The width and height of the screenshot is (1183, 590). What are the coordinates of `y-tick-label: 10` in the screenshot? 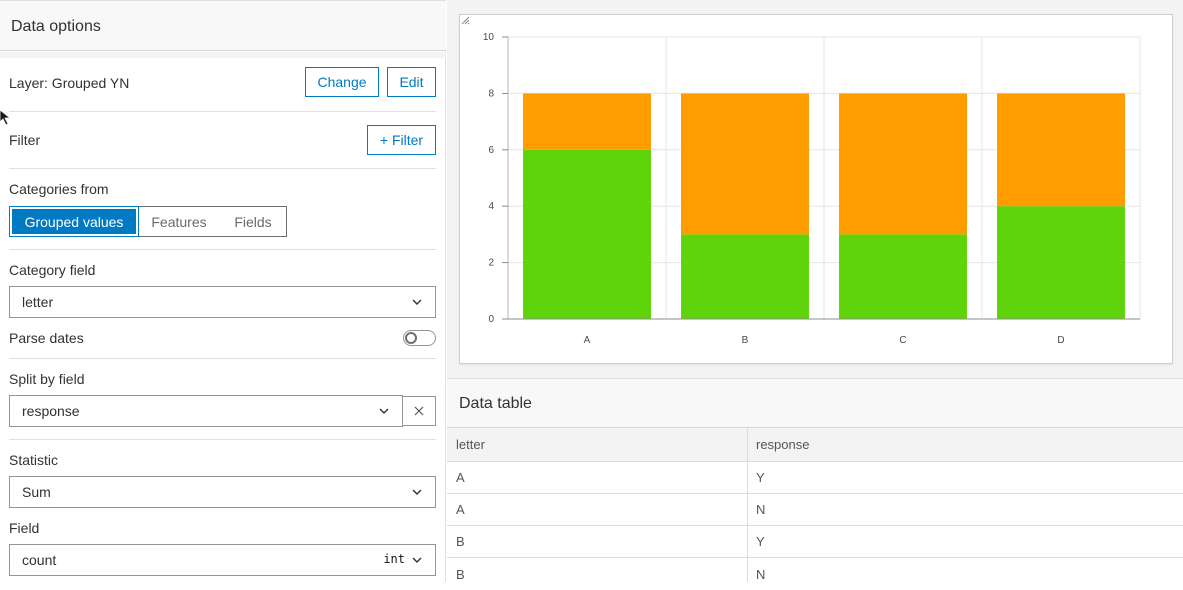 It's located at (489, 37).